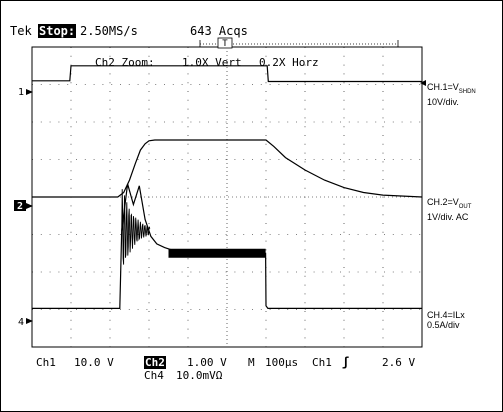  I want to click on ch4-ripple-band, so click(217, 253).